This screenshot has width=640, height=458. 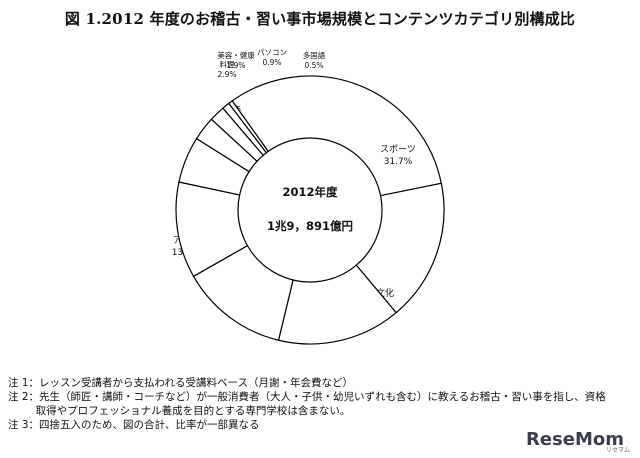 What do you see at coordinates (398, 149) in the screenshot?
I see `slice-0-label: スポーツ` at bounding box center [398, 149].